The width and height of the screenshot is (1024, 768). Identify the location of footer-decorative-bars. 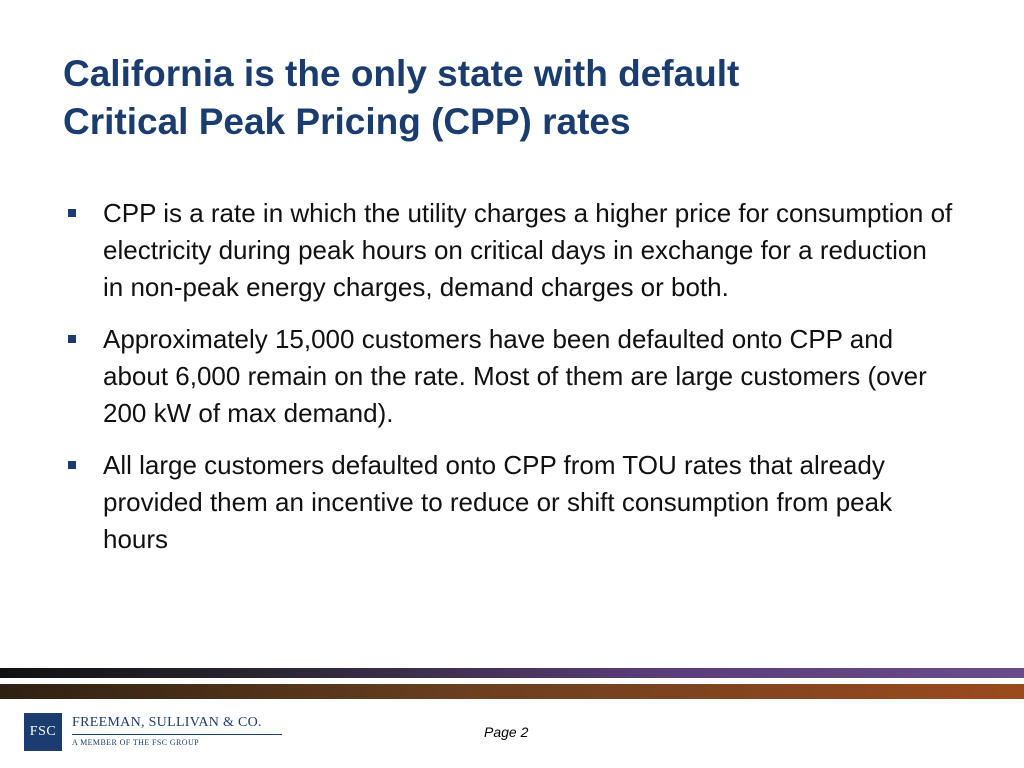
(512, 684).